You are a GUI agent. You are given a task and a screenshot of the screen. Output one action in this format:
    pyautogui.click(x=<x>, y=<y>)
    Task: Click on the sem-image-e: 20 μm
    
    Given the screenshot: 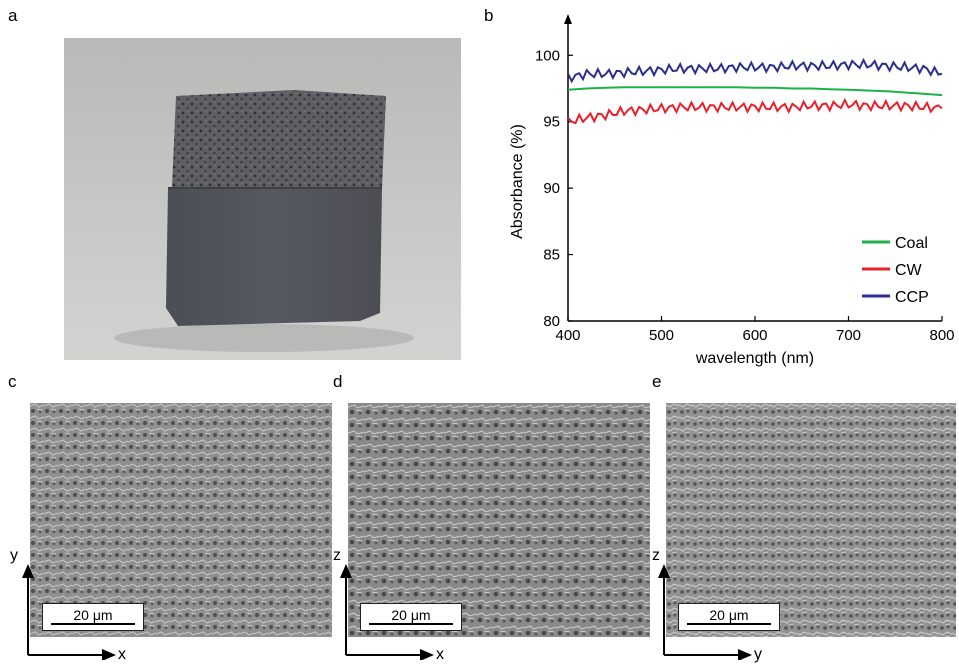 What is the action you would take?
    pyautogui.click(x=811, y=520)
    